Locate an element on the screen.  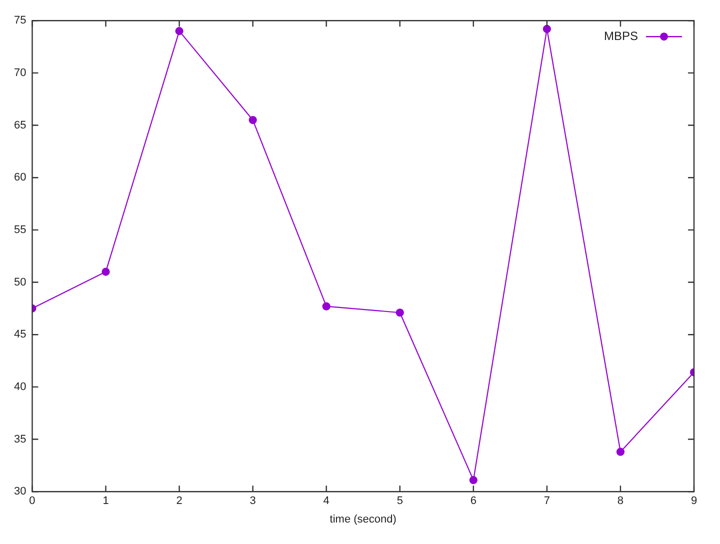
y-tick-label: 45 is located at coordinates (20, 334).